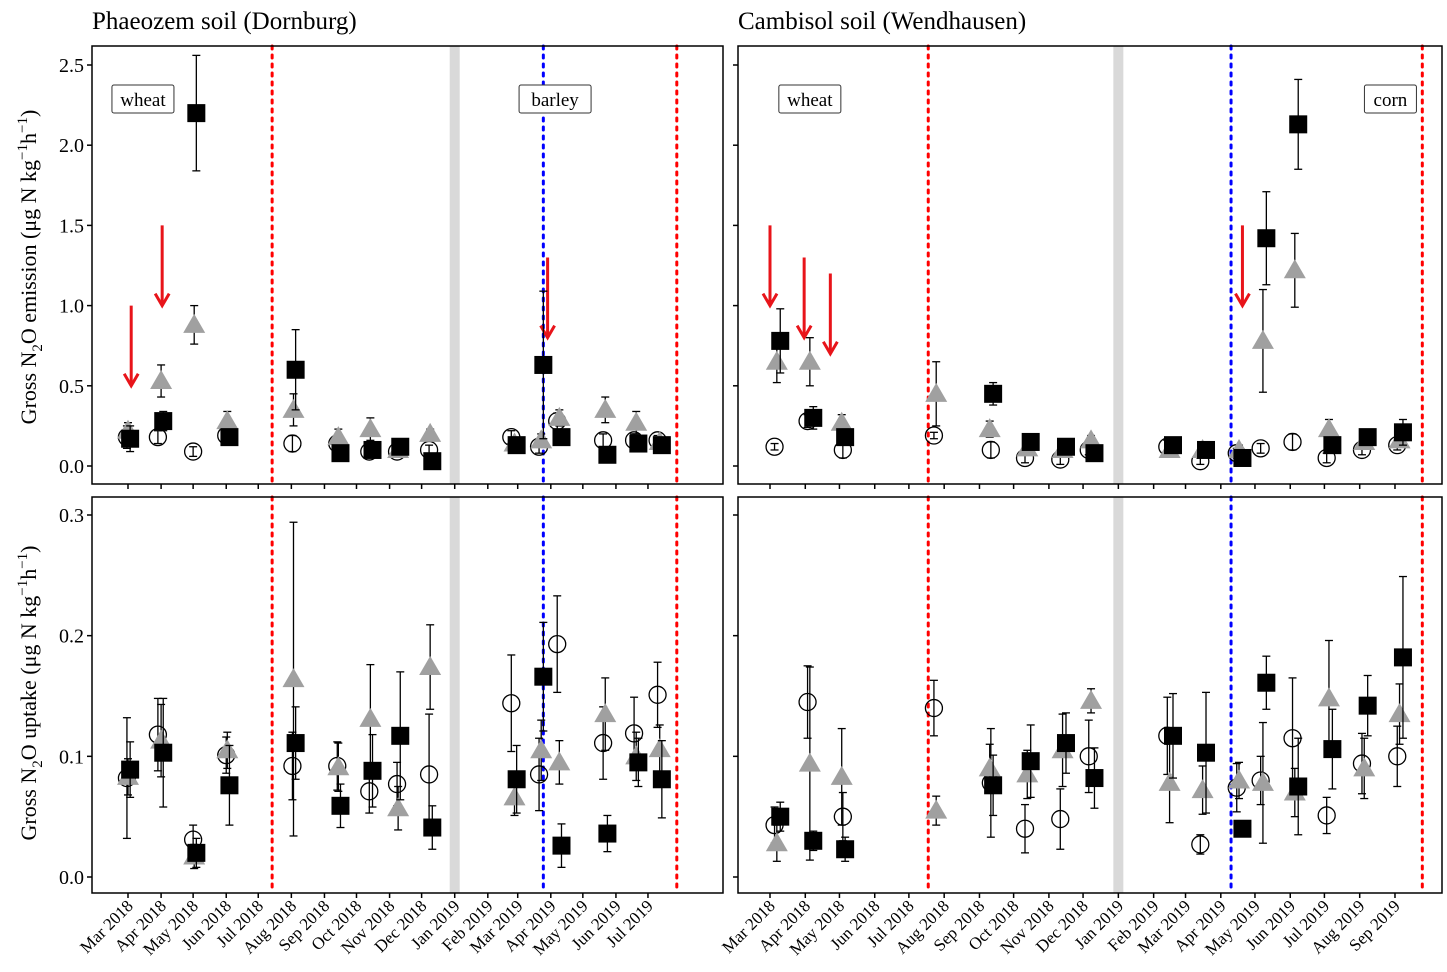  What do you see at coordinates (71, 307) in the screenshot?
I see `y-tick-label: 1.0` at bounding box center [71, 307].